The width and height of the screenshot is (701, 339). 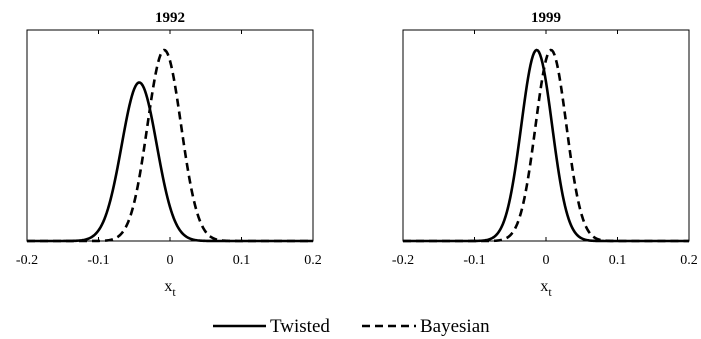 I want to click on panel-title: 1992, so click(x=170, y=18).